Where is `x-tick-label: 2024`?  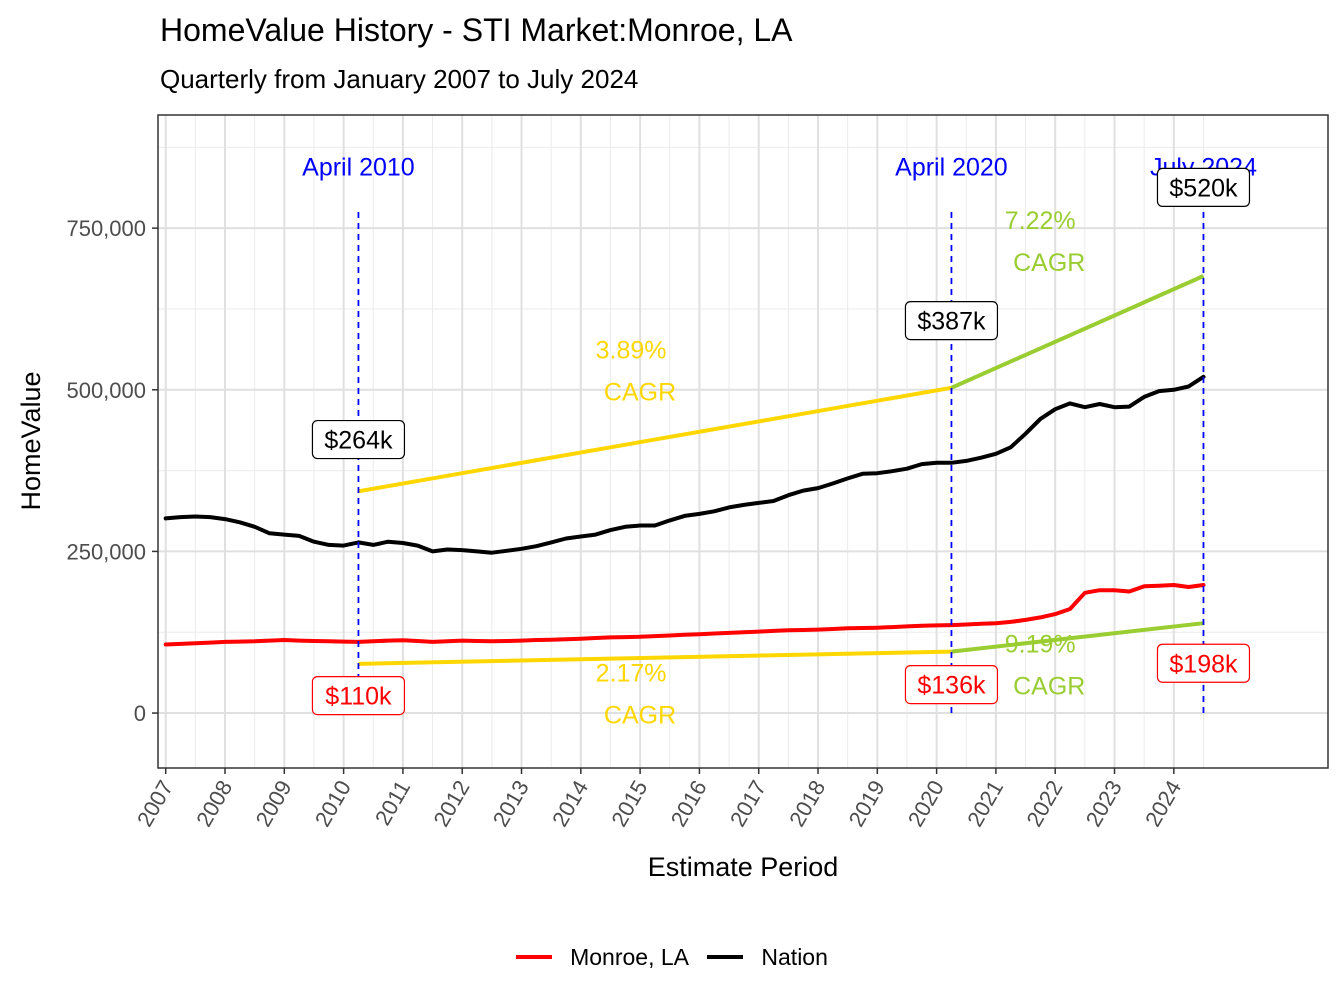
x-tick-label: 2024 is located at coordinates (1163, 803).